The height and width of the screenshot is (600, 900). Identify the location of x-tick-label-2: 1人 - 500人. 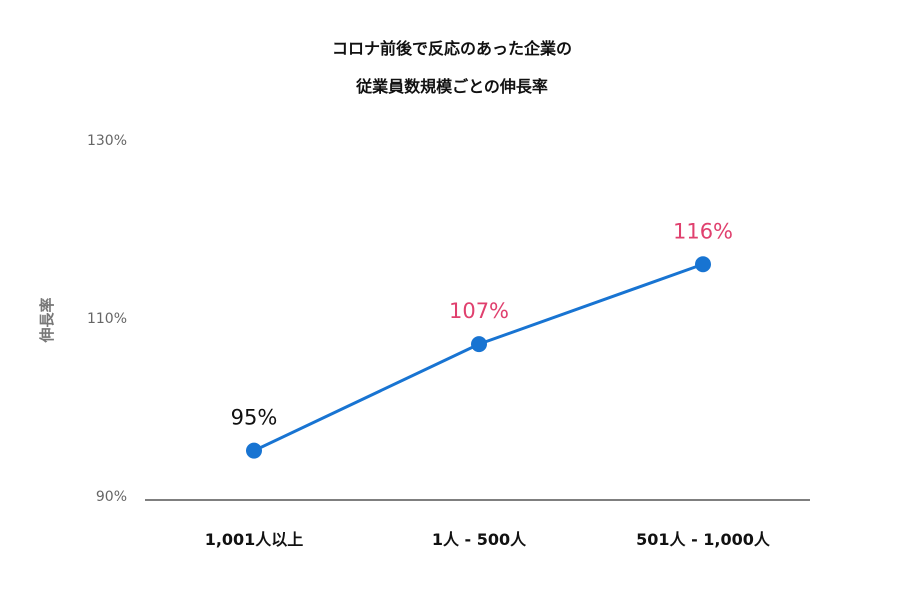
(479, 539).